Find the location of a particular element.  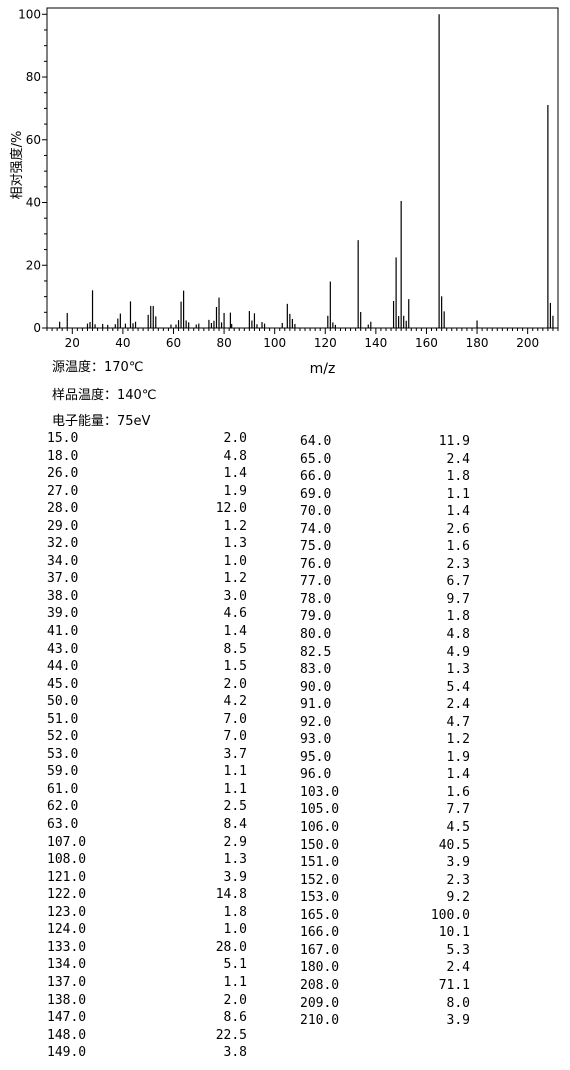

table-row: 45.0 2.0 is located at coordinates (147, 685).